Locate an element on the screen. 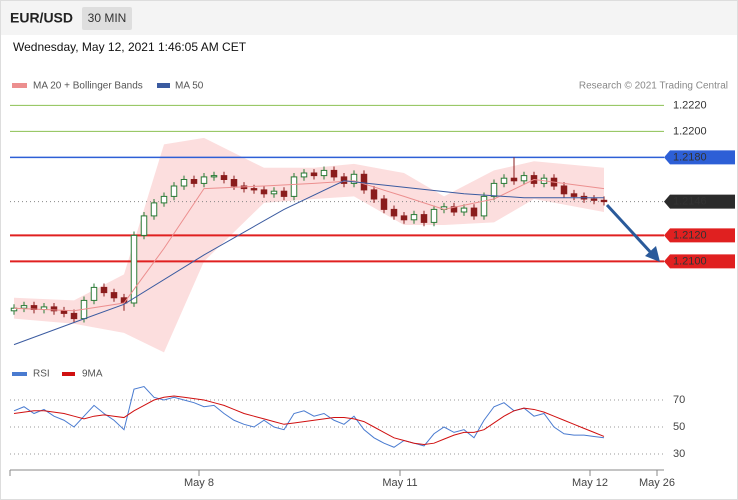 This screenshot has height=500, width=738. interval: 30 MIN is located at coordinates (107, 18).